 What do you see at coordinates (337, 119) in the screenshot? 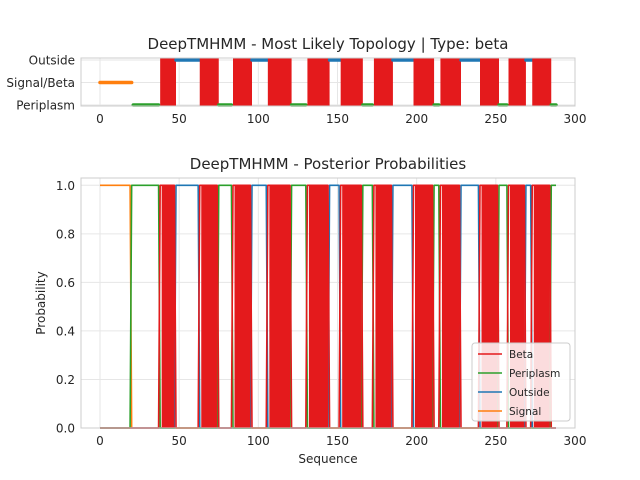
I see `topology-x-tick-label: 150` at bounding box center [337, 119].